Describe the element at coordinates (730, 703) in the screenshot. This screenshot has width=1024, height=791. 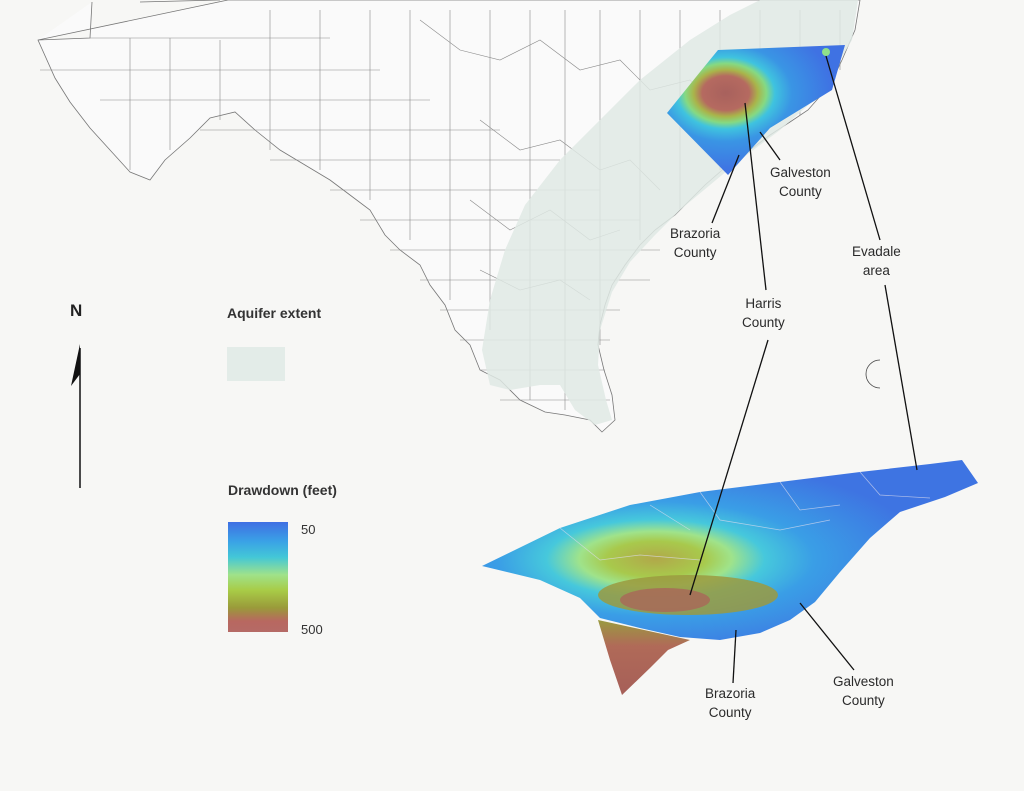
I see `label-brazoria-county-bottom: Brazoria County` at that location.